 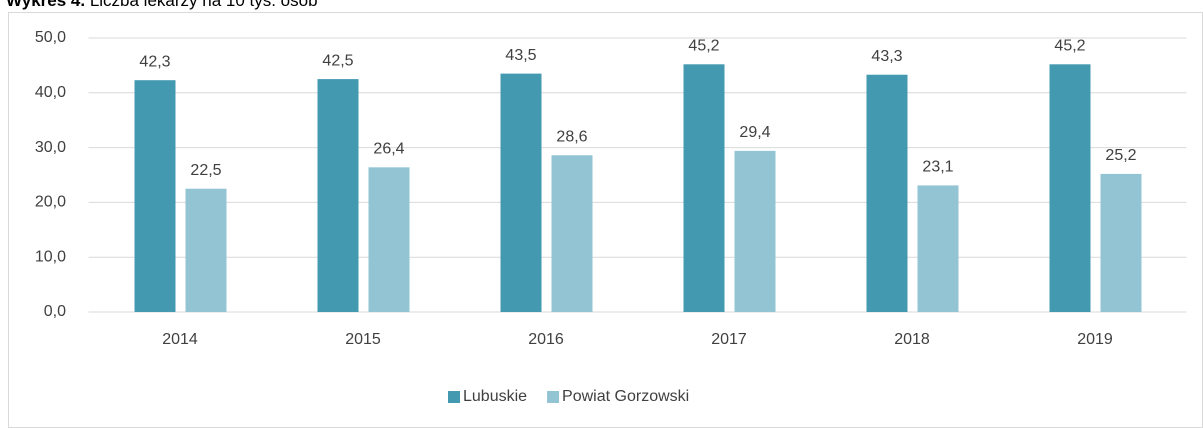 I want to click on y-tick-label: 50,0, so click(x=50, y=37).